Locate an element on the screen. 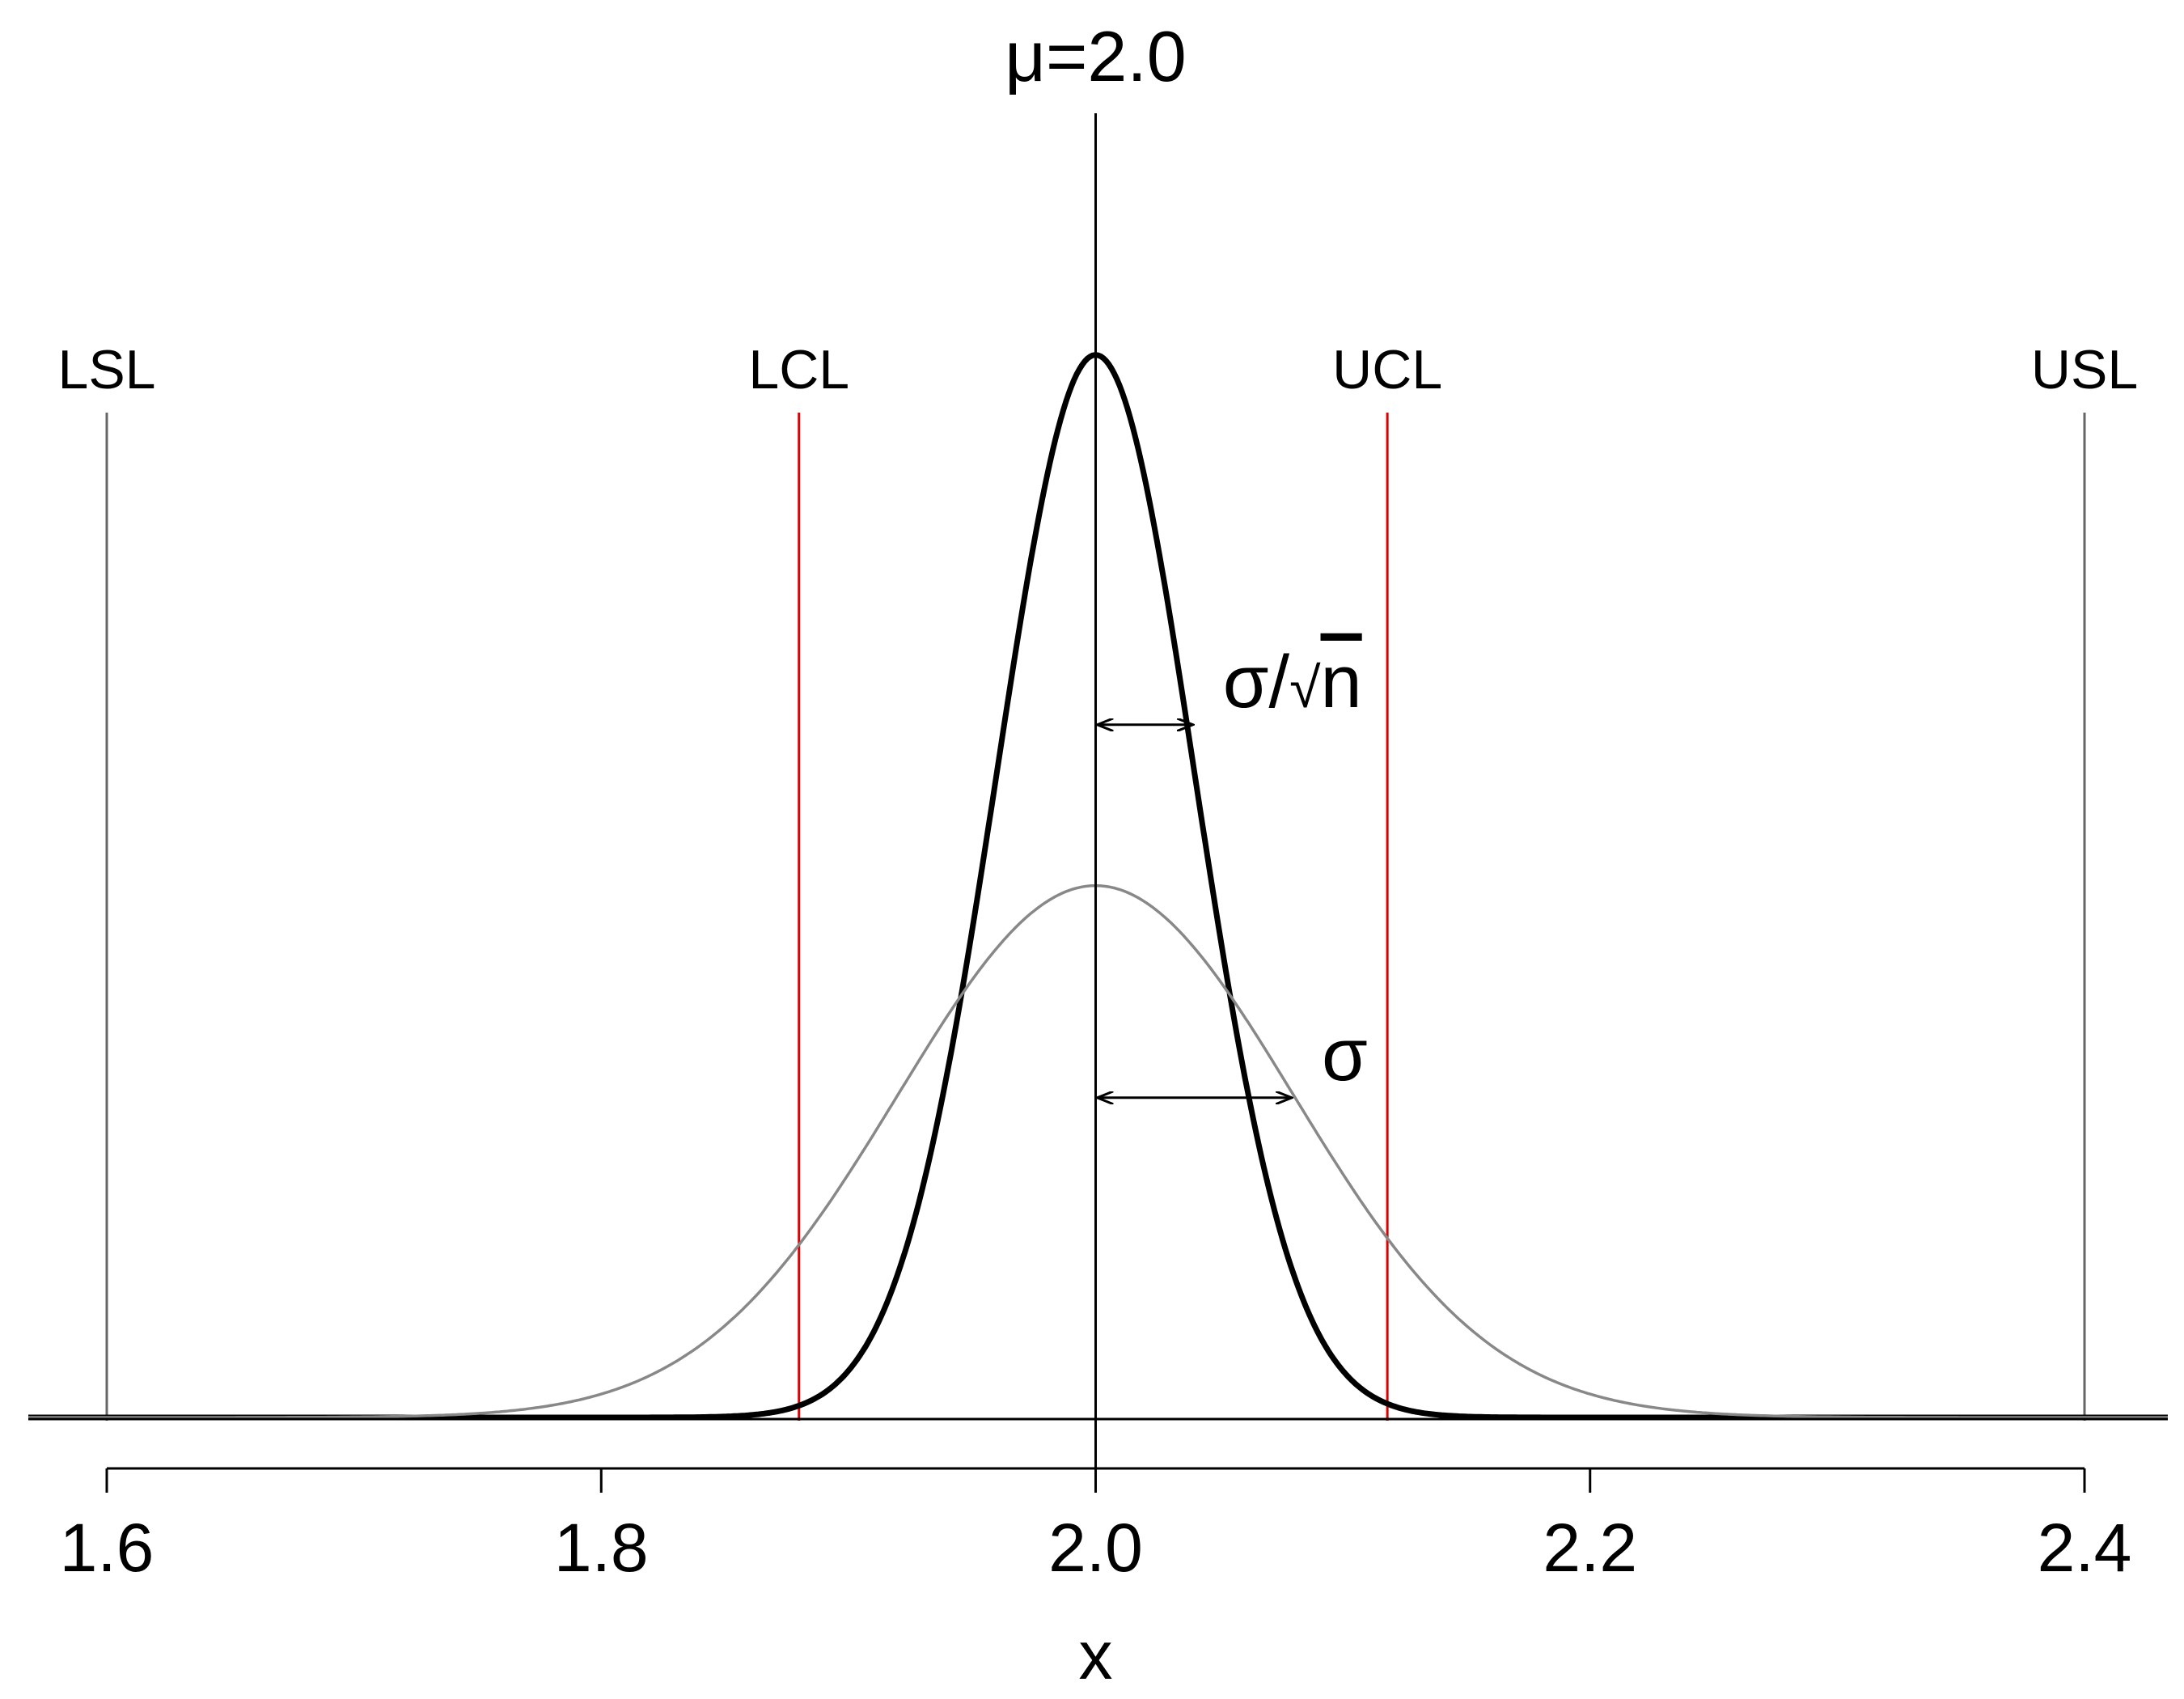 This screenshot has height=1699, width=2184. x-tick-label: 1.6 is located at coordinates (107, 1548).